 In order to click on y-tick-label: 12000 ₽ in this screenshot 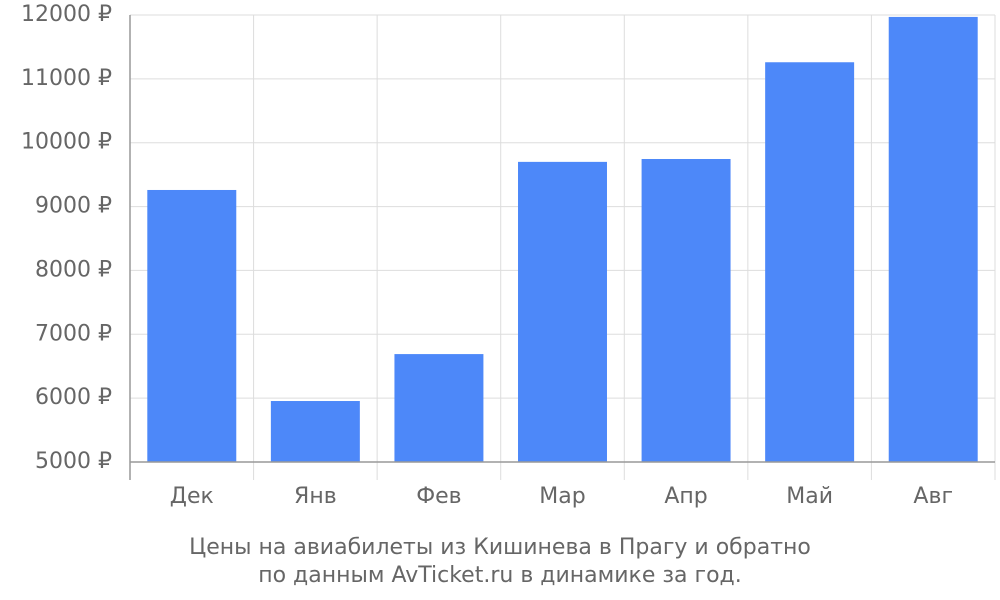, I will do `click(66, 14)`.